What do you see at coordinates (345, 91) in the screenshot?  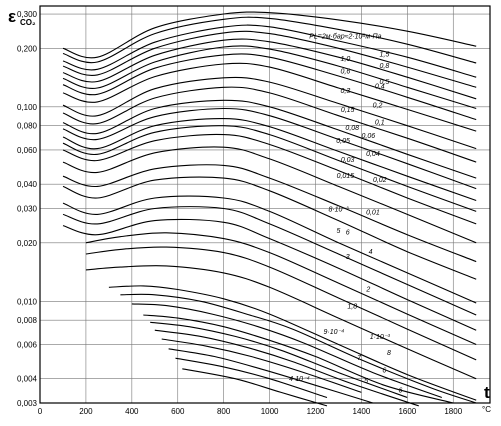 I see `curve-label: 0,3` at bounding box center [345, 91].